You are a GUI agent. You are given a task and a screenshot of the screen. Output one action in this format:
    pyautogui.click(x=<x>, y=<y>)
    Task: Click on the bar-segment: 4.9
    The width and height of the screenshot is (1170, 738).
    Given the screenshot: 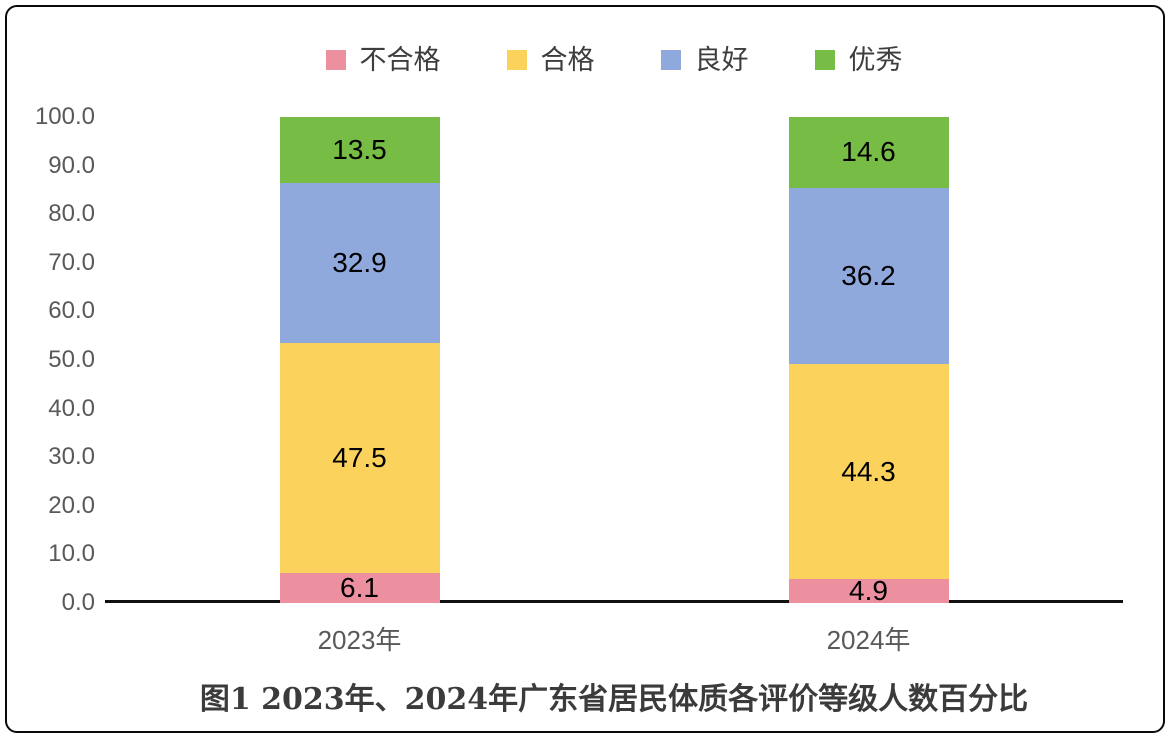 What is the action you would take?
    pyautogui.click(x=868, y=591)
    